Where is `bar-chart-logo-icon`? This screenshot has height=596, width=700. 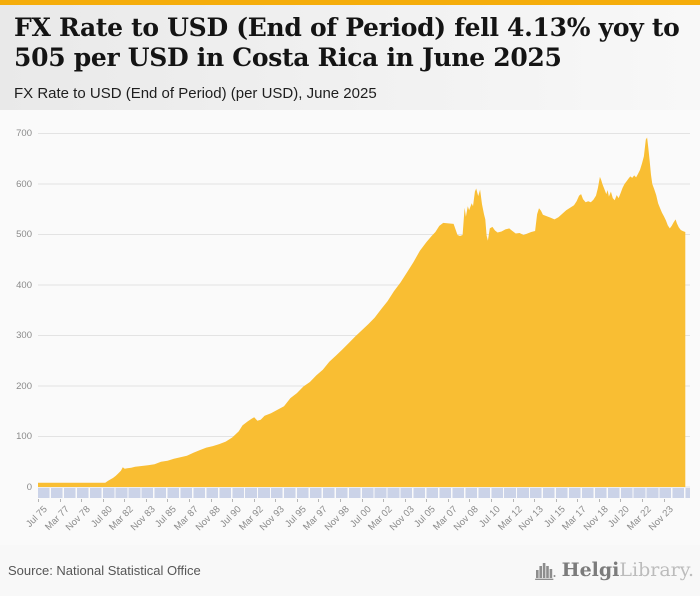
bar-chart-logo-icon is located at coordinates (545, 571).